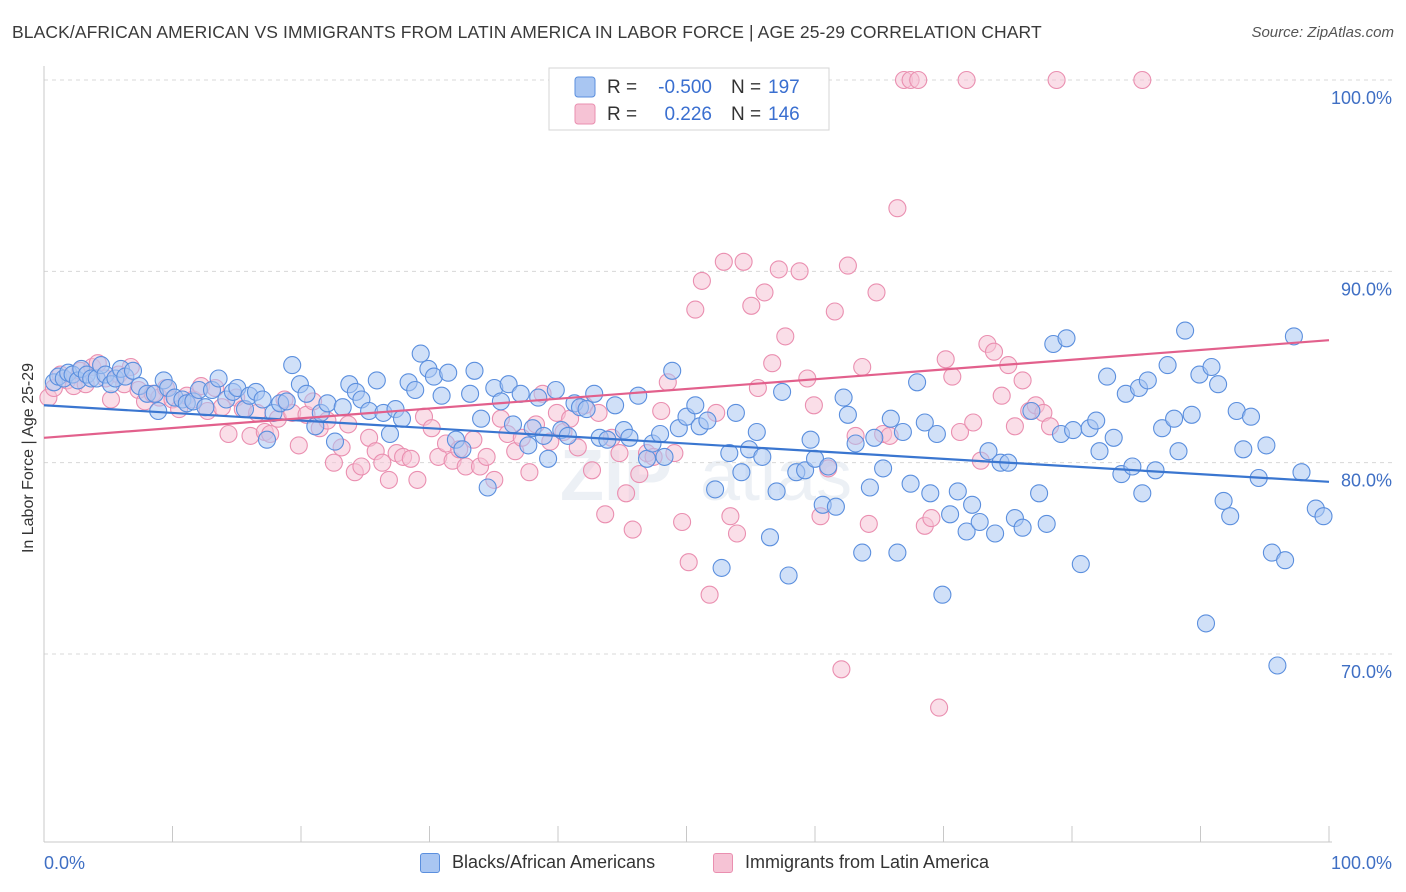  What do you see at coordinates (784, 87) in the screenshot?
I see `legend-n-value: 197` at bounding box center [784, 87].